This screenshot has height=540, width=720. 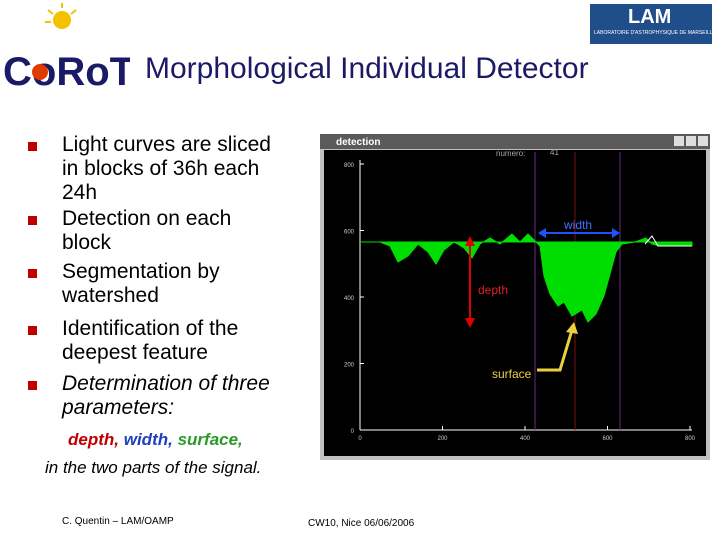 I want to click on bullet: Determination of three parameters:, so click(x=166, y=396).